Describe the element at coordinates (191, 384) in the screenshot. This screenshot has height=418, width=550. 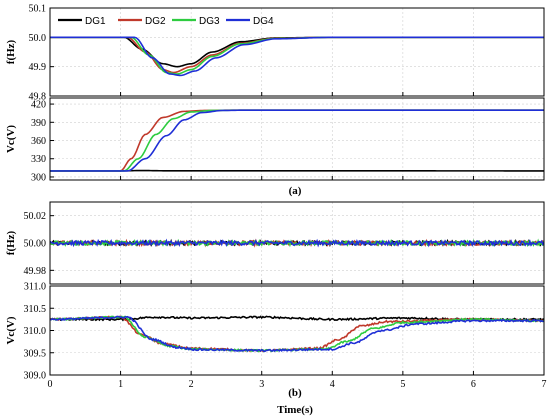
I see `x-tick-label: 2` at that location.